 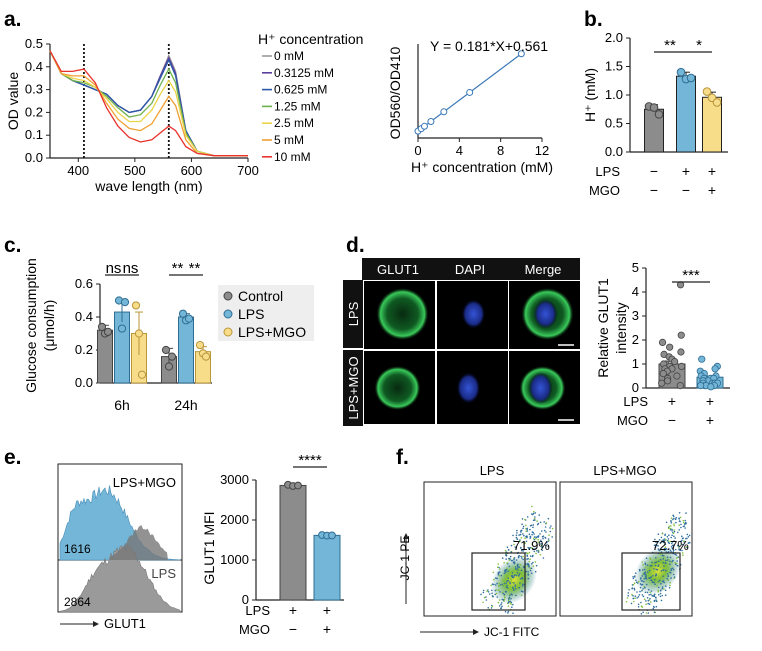 I want to click on c-ylabel-line2: (μmol/h), so click(x=49, y=326).